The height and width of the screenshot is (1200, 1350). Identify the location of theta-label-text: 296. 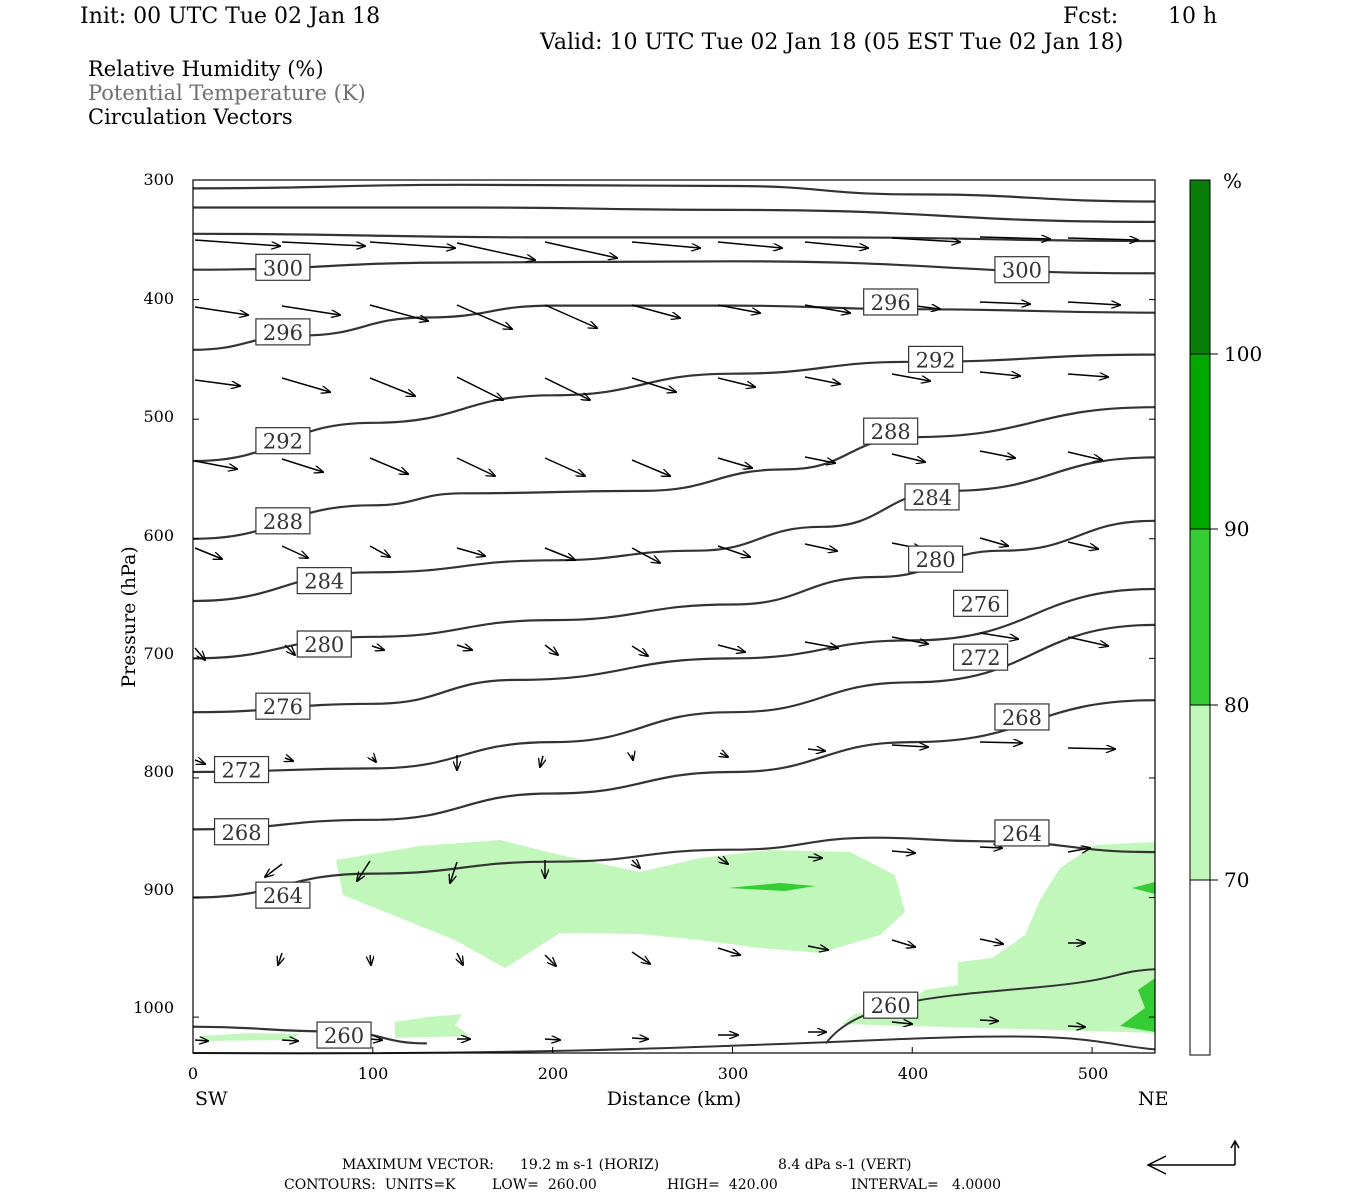
(283, 333).